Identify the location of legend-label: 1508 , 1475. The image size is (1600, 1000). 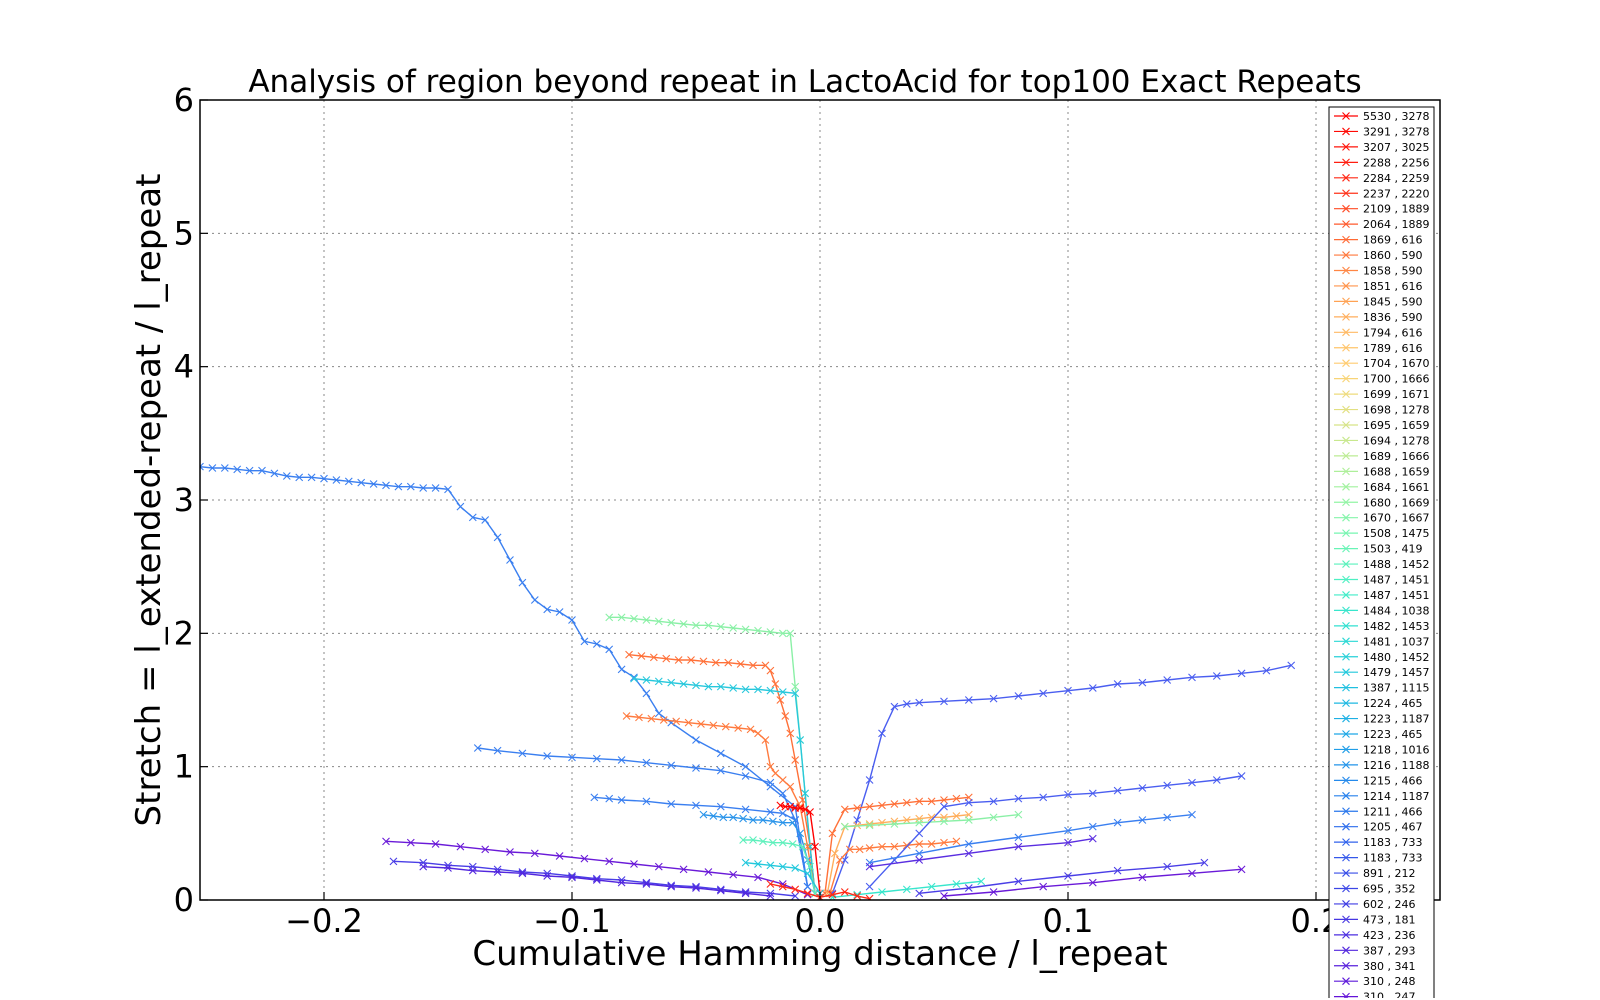
(1396, 533).